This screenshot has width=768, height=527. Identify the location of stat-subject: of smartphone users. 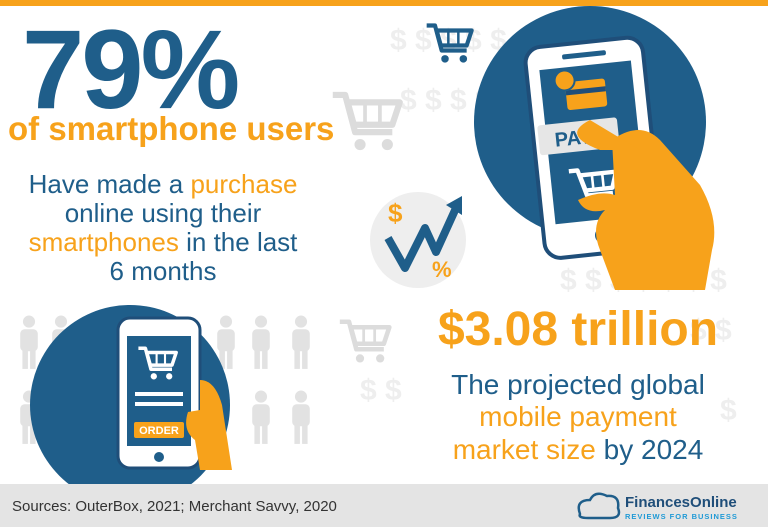
(171, 128).